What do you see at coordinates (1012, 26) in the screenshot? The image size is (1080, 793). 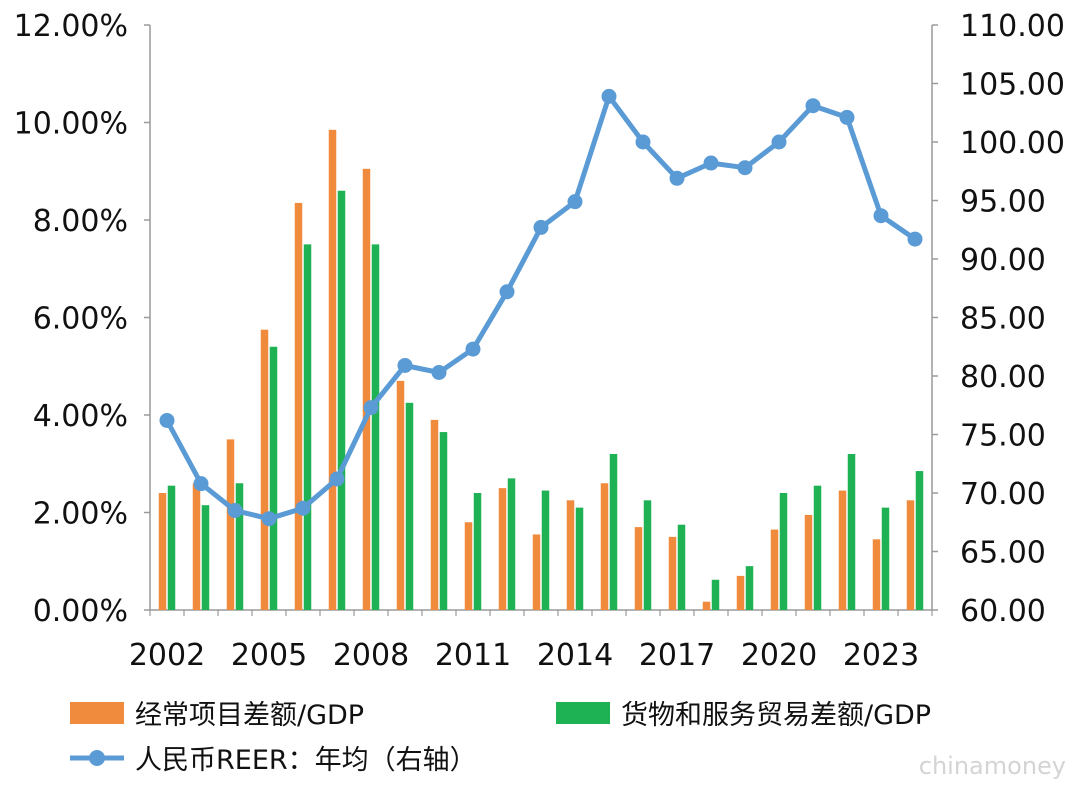 I see `right-tick-label: 110.00` at bounding box center [1012, 26].